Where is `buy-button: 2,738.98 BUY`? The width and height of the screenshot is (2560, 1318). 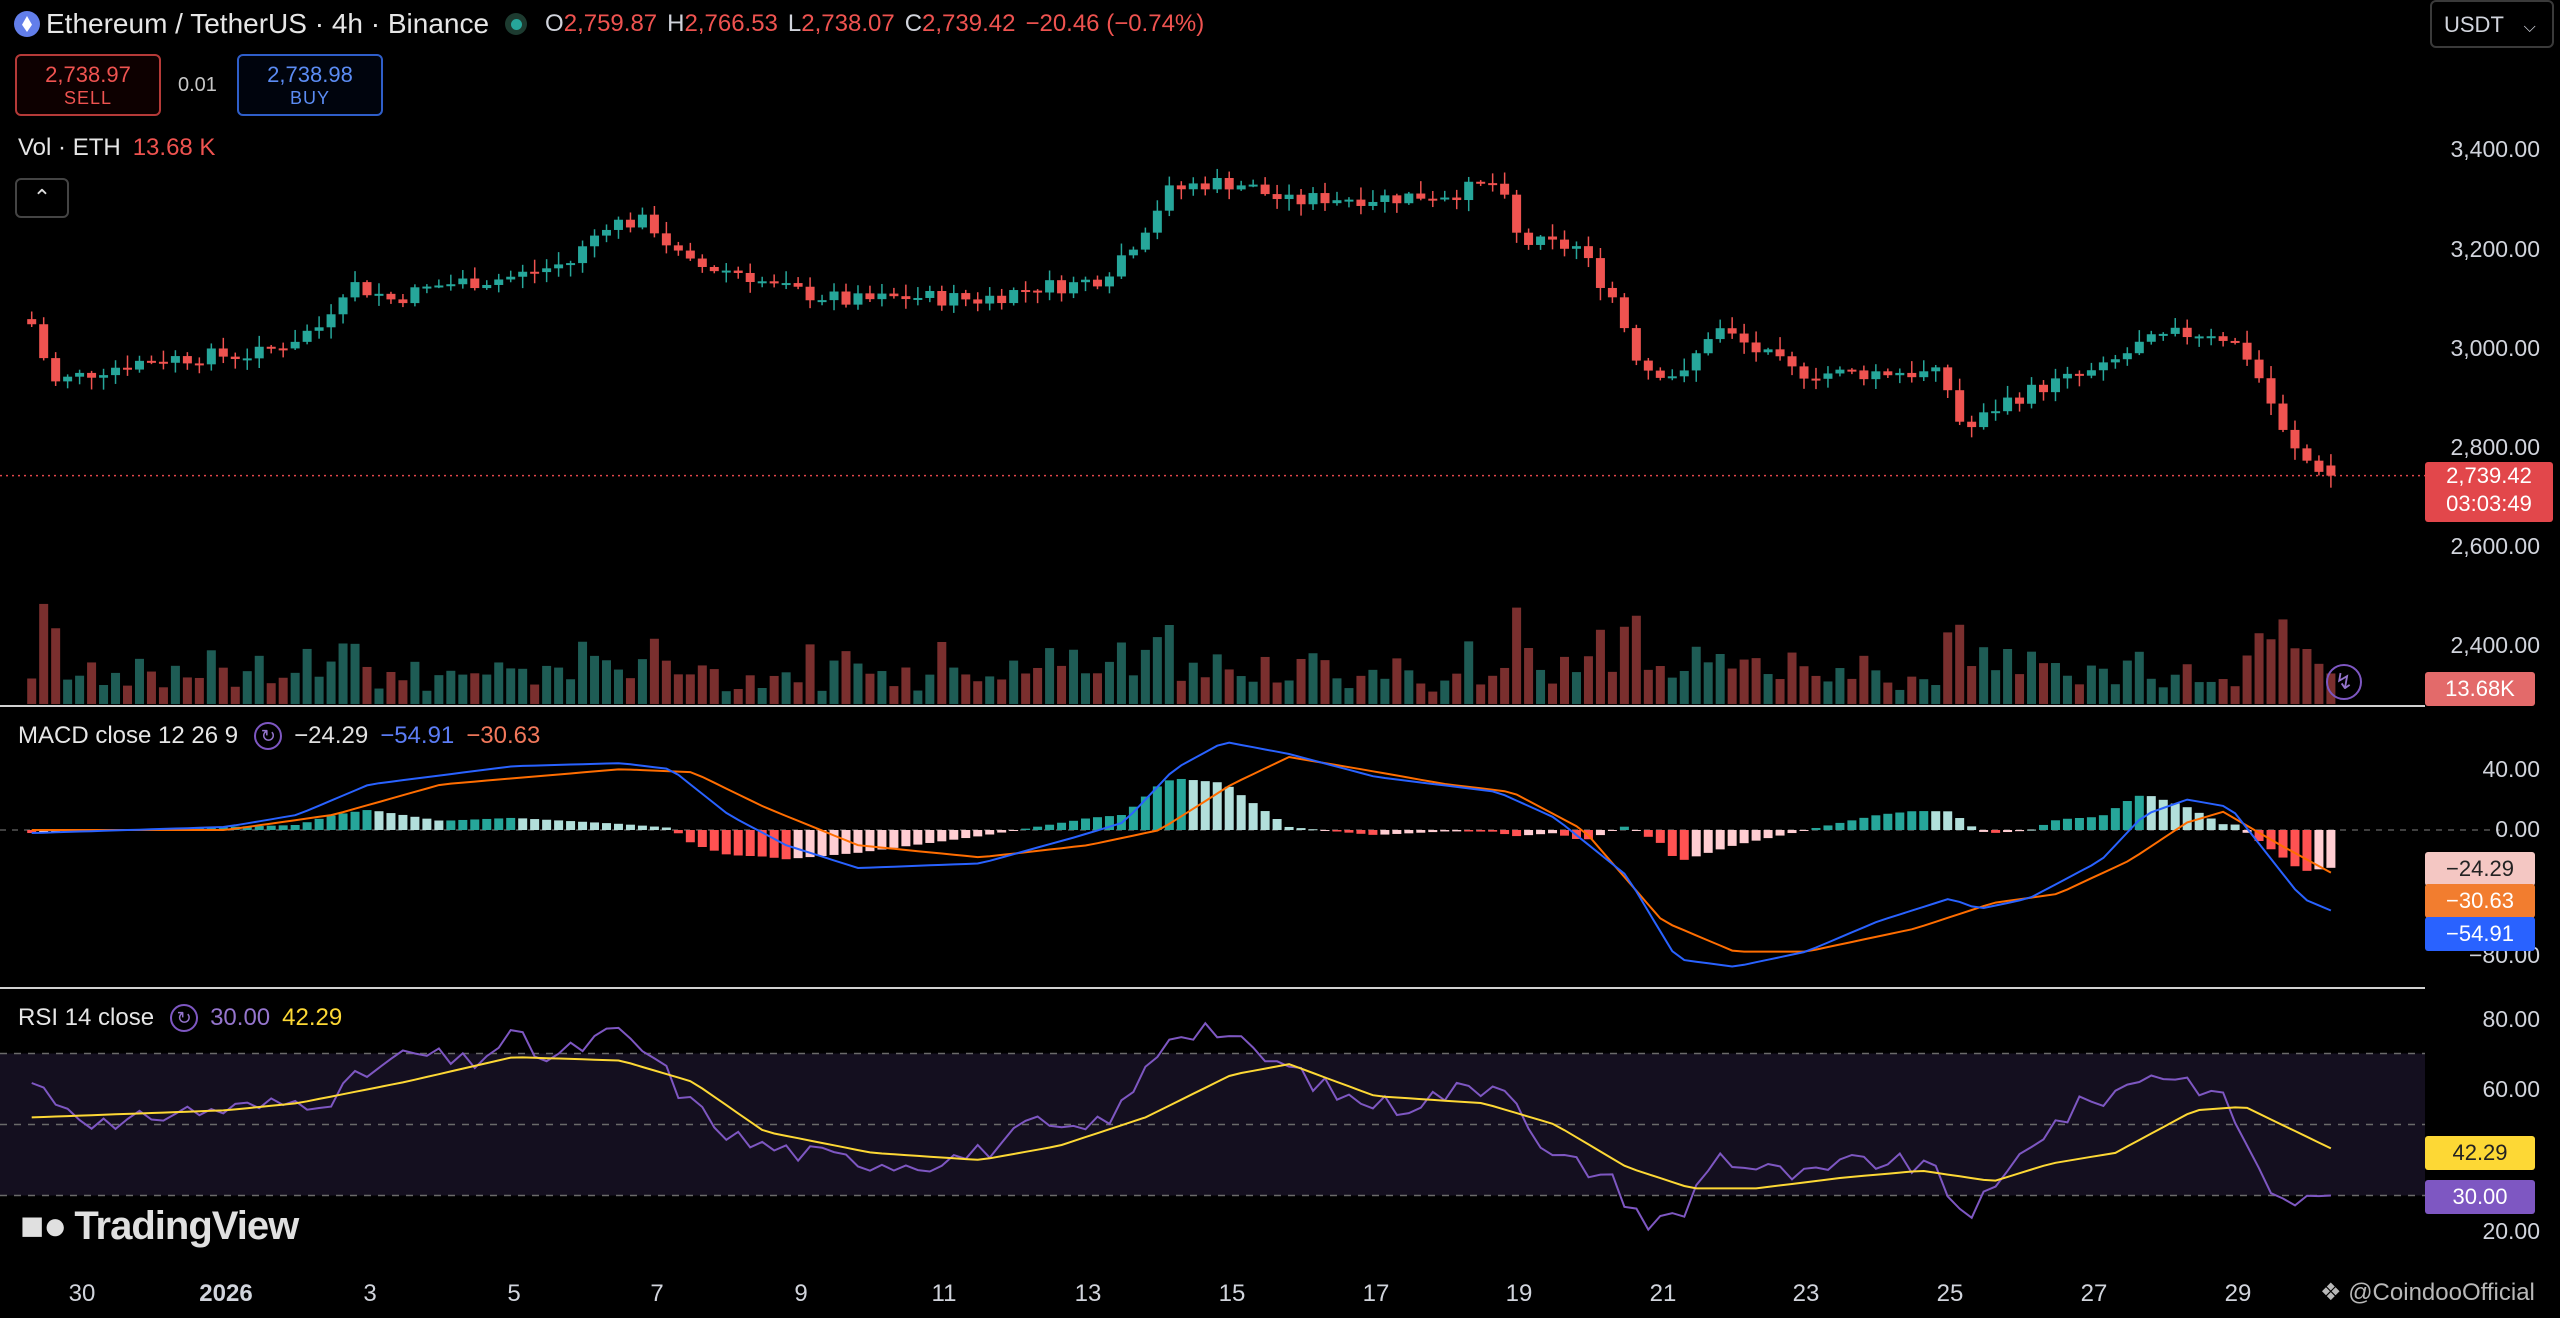 buy-button: 2,738.98 BUY is located at coordinates (310, 85).